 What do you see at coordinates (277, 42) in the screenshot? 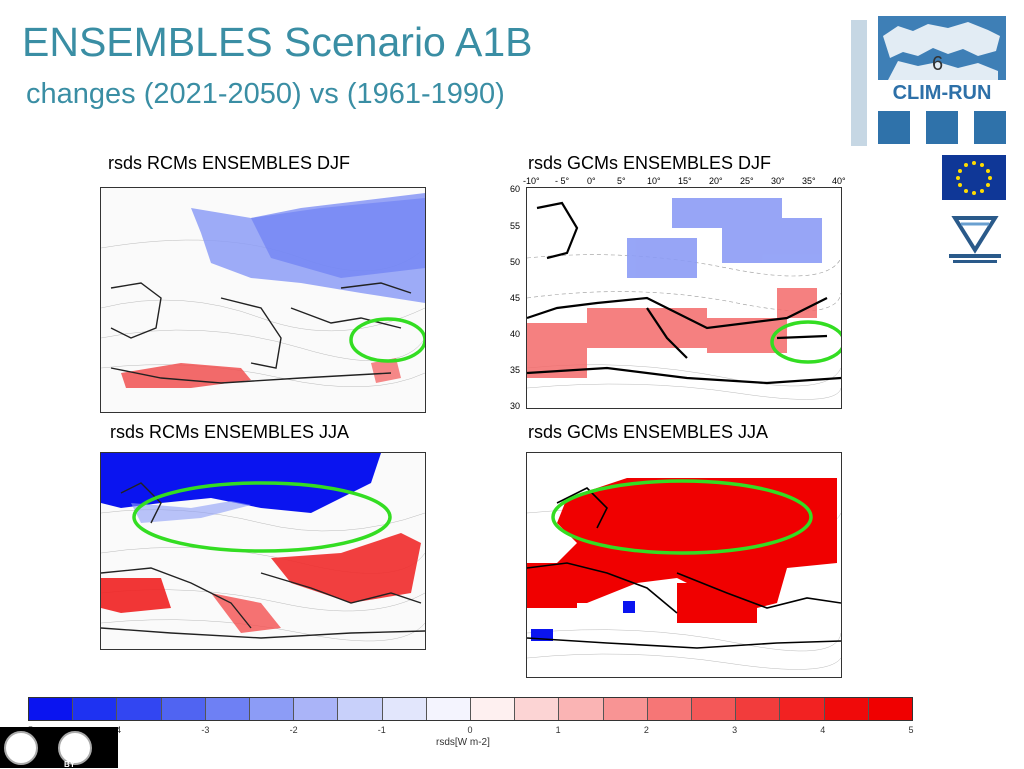
I see `slide-title: ENSEMBLES Scenario A1B` at bounding box center [277, 42].